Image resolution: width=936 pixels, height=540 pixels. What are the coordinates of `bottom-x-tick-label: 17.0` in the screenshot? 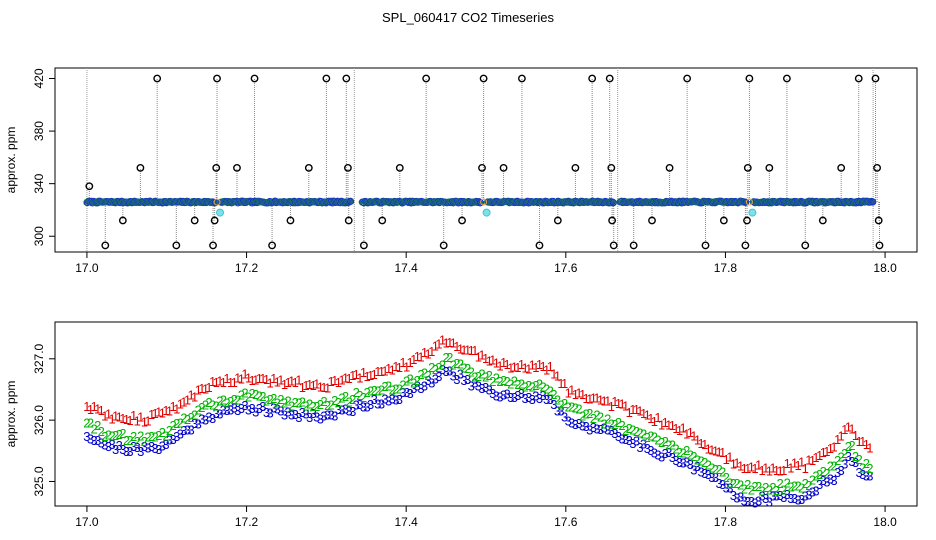 It's located at (87, 522).